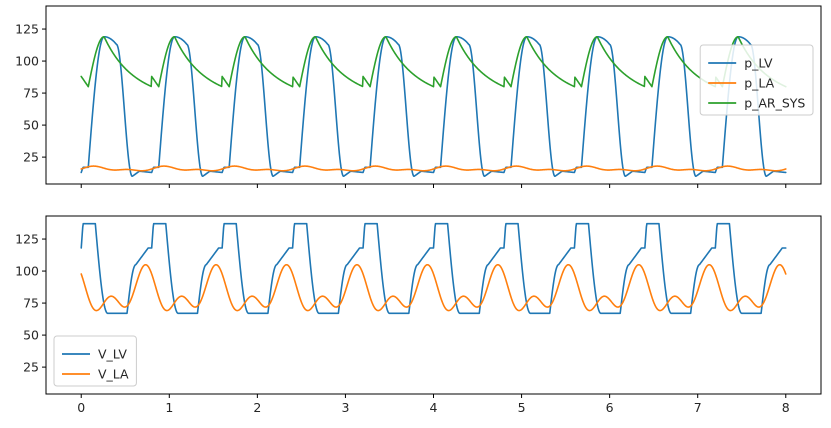 The width and height of the screenshot is (831, 428). What do you see at coordinates (522, 407) in the screenshot?
I see `x-tick-label: 5` at bounding box center [522, 407].